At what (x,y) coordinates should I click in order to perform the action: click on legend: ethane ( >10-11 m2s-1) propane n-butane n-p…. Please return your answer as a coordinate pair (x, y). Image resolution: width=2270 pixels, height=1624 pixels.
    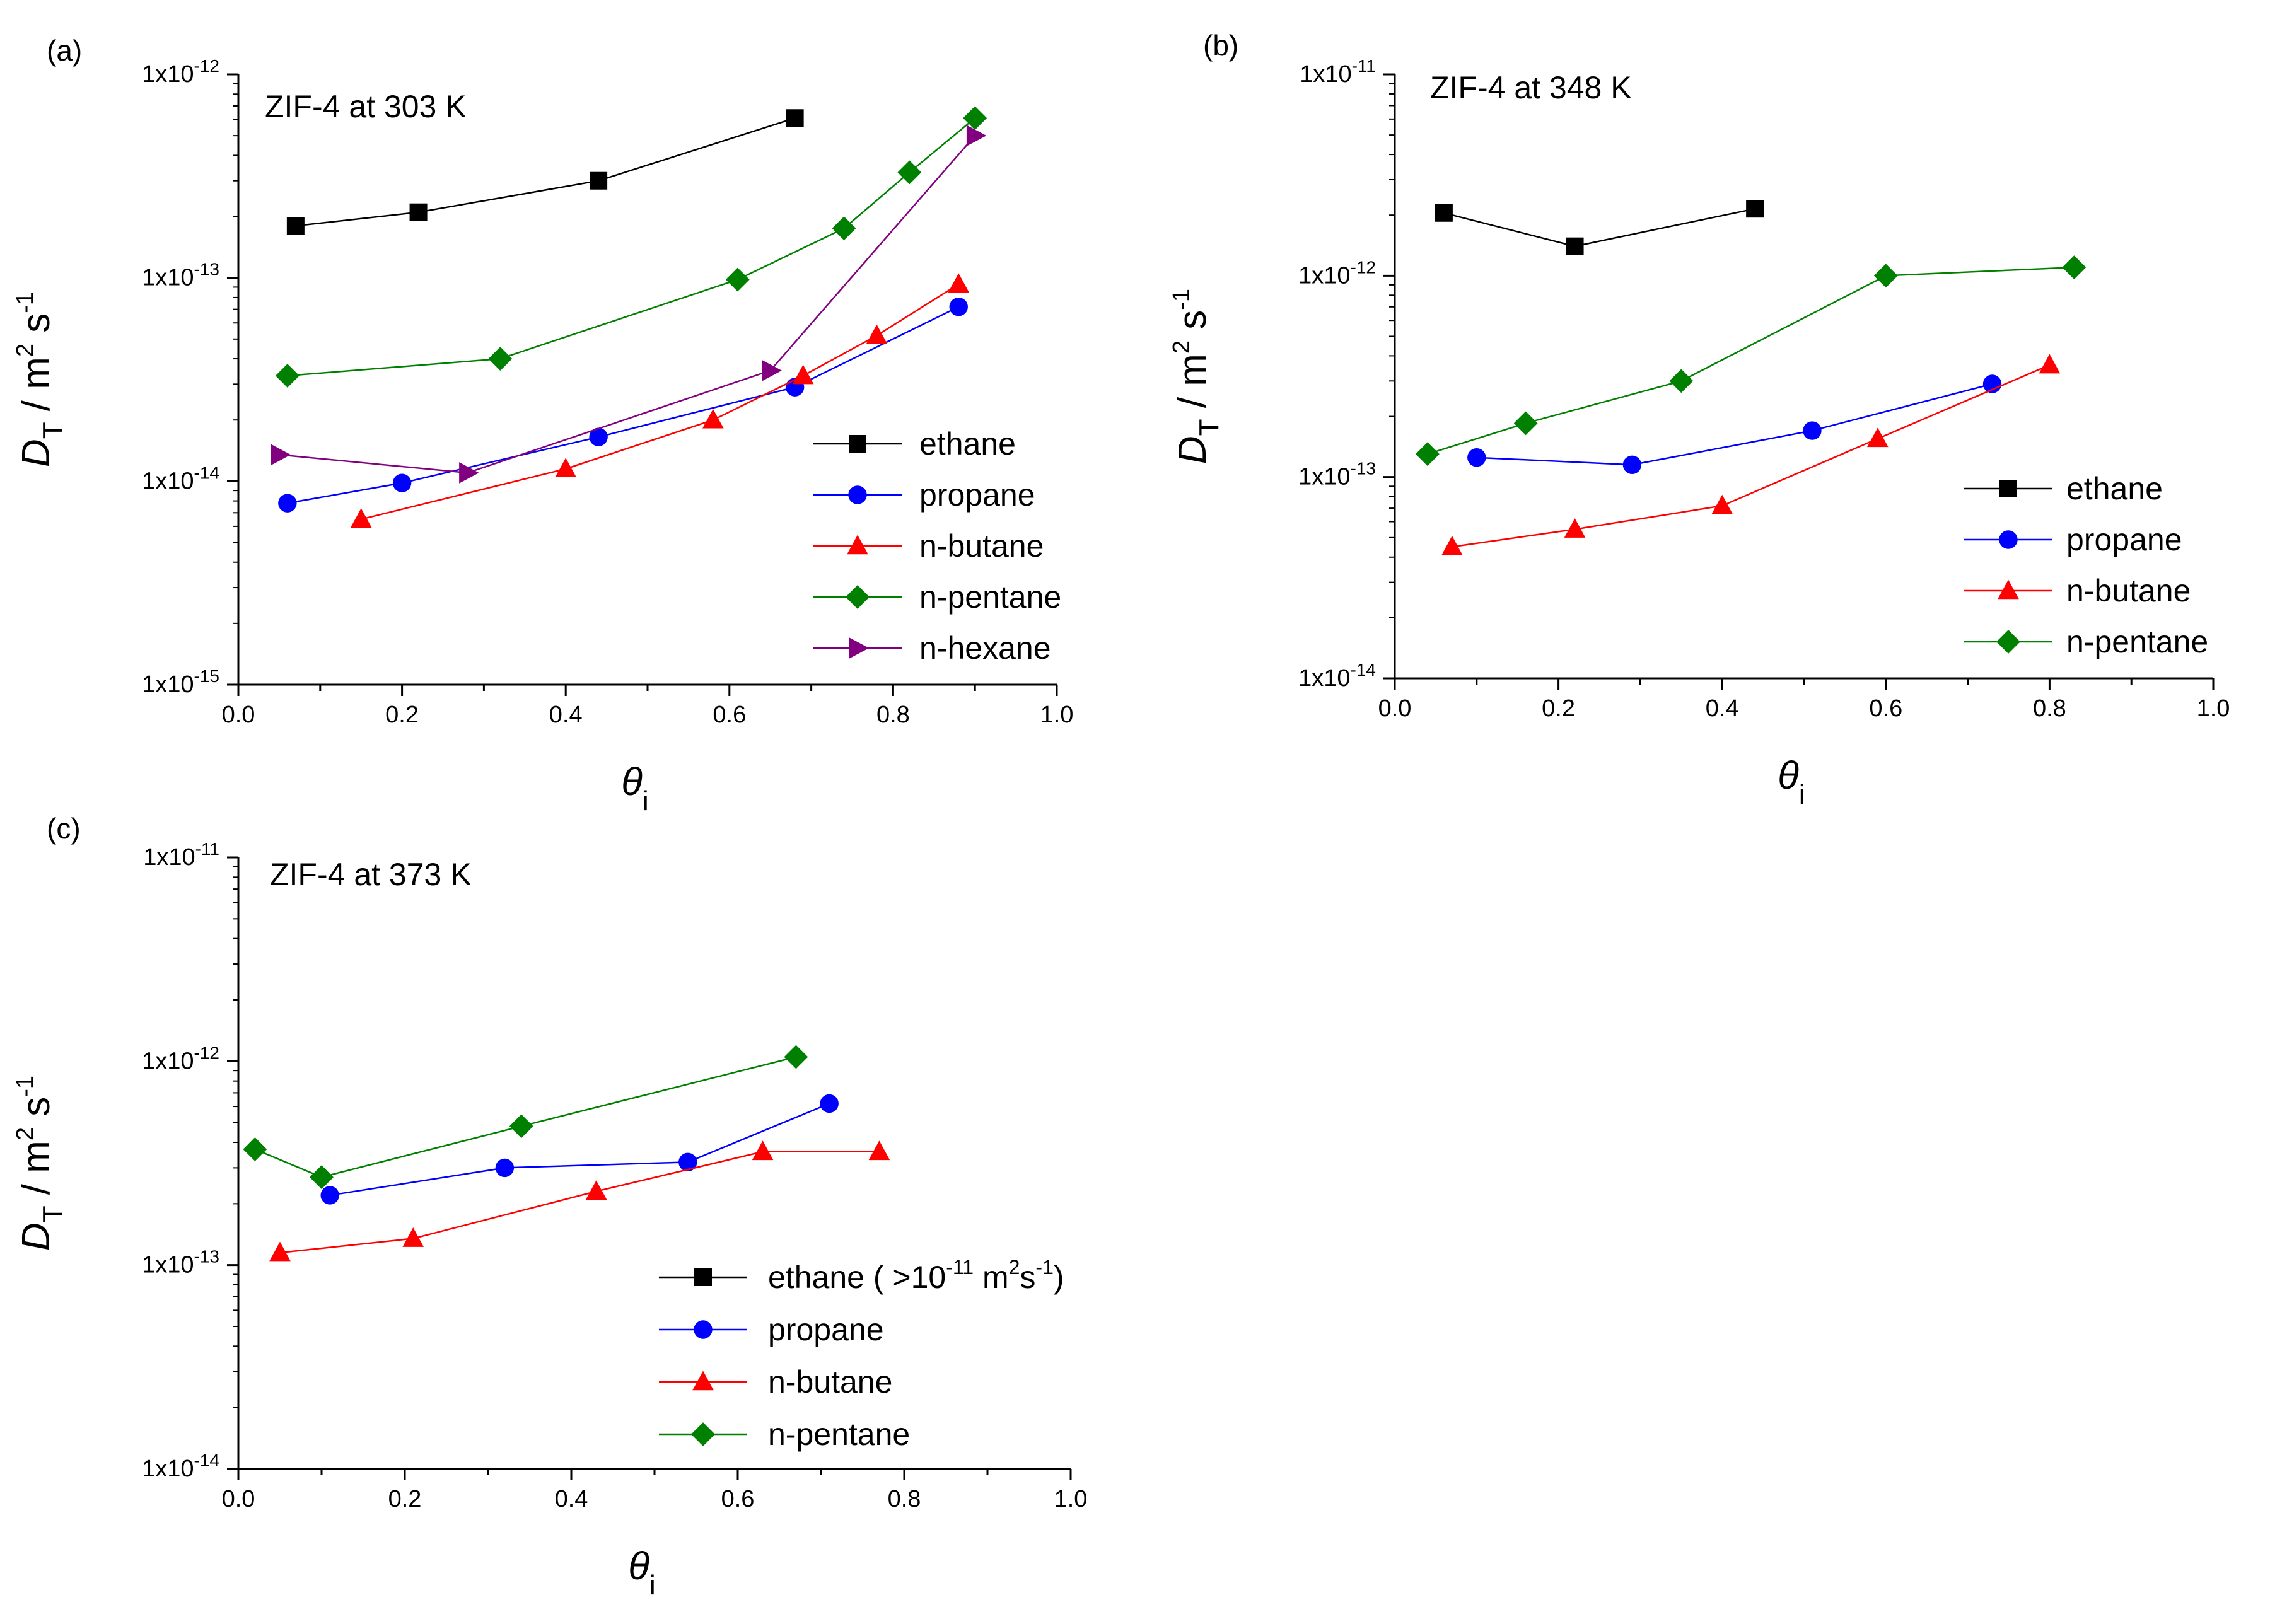
    Looking at the image, I should click on (861, 1354).